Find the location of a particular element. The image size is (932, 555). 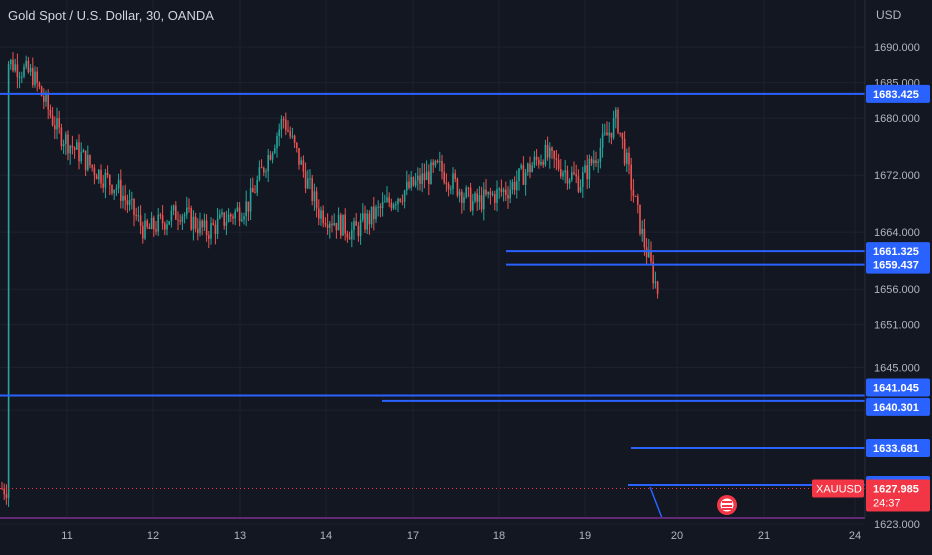

time-tick-label: 19 is located at coordinates (585, 536).